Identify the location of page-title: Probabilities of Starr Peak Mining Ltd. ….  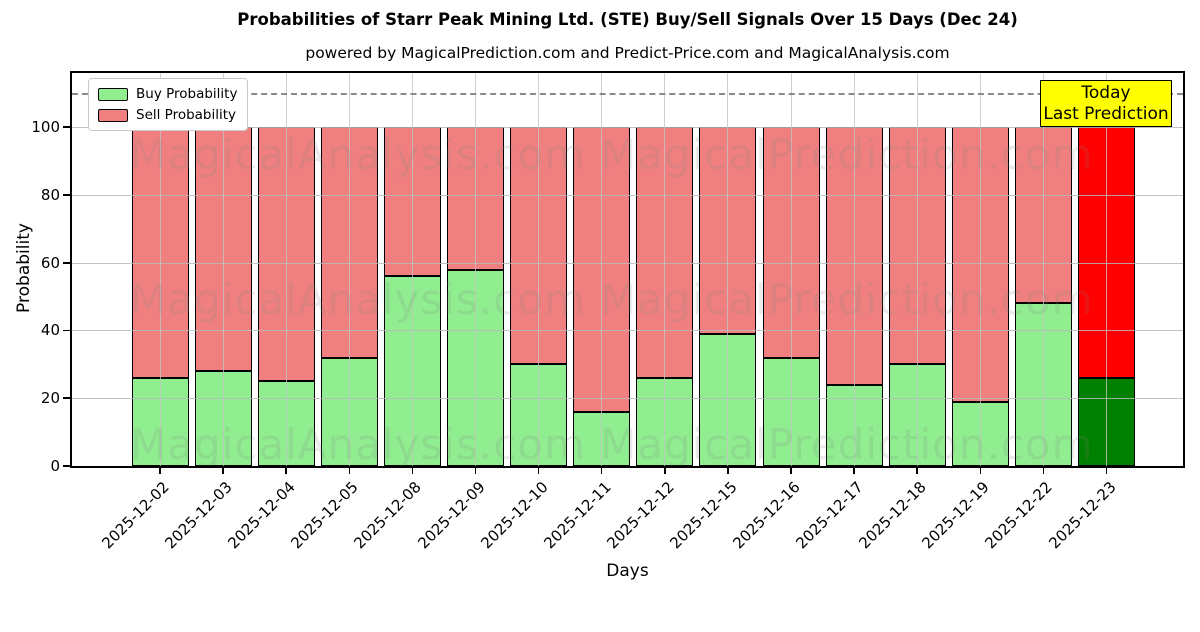
(627, 19).